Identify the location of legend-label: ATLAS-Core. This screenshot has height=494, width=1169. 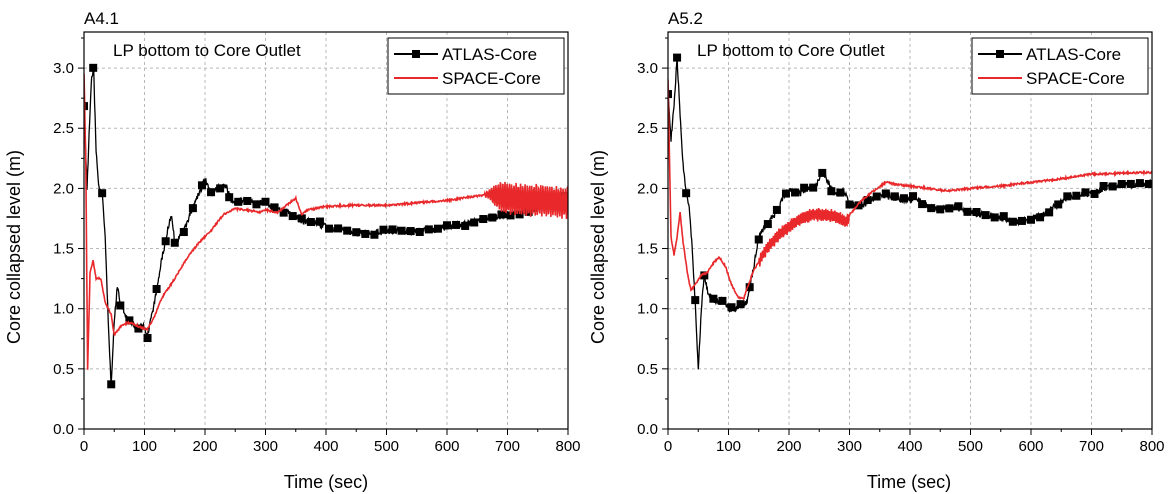
(1073, 54).